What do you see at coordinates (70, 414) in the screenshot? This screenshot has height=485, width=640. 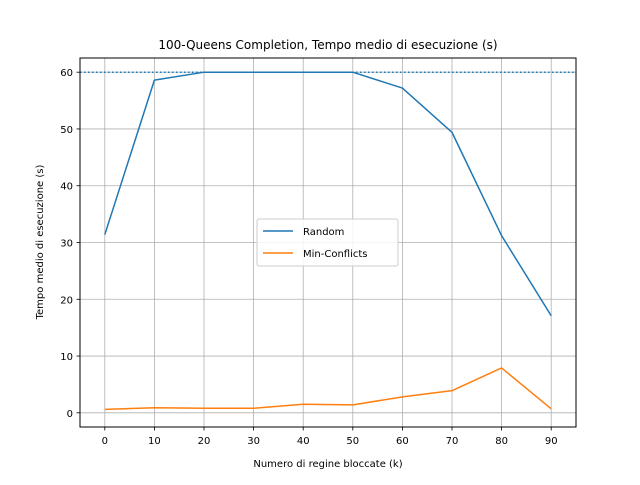 I see `y-tick-label: 0` at bounding box center [70, 414].